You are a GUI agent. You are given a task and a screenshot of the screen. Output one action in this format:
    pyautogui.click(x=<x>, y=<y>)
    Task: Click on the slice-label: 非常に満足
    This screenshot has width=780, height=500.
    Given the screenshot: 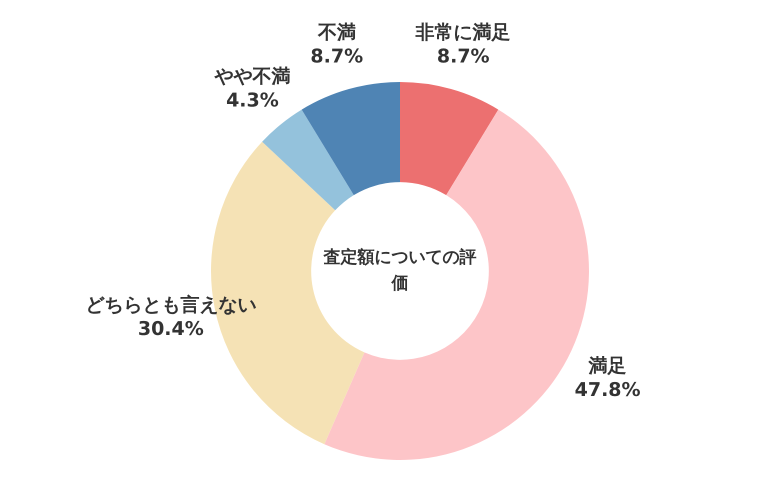 What is the action you would take?
    pyautogui.click(x=462, y=33)
    